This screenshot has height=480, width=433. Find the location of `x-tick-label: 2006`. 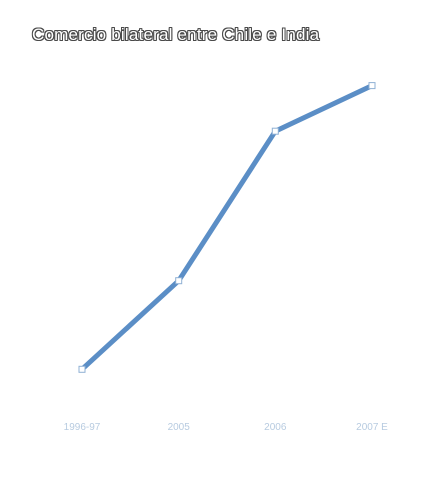

x-tick-label: 2006 is located at coordinates (275, 427).